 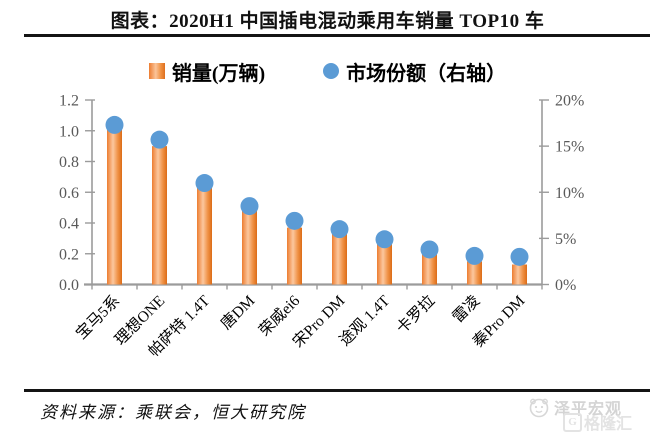 I want to click on chart-title: 图表：2020H1 中国插电混动乘用车销量 TOP10 车, so click(x=327, y=21).